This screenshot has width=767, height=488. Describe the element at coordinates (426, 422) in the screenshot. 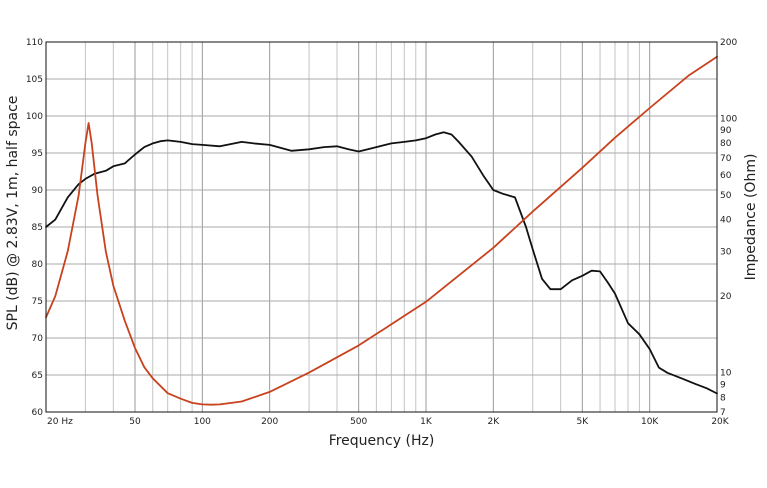

I see `x-tick-label: 1K` at that location.